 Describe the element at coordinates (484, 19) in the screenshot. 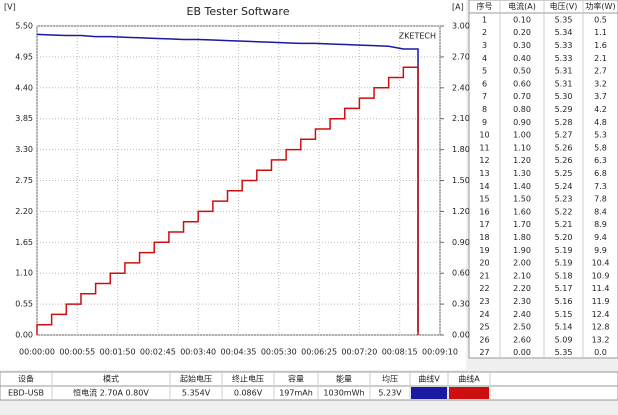

I see `table-cell: 1` at that location.